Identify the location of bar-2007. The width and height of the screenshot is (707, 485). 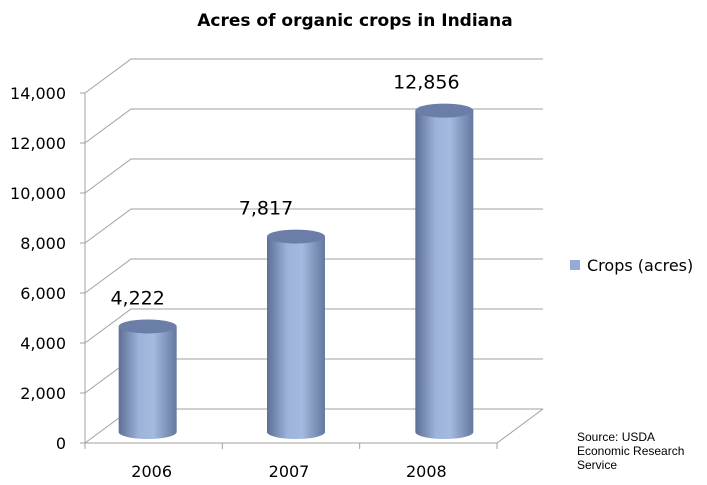
(296, 334).